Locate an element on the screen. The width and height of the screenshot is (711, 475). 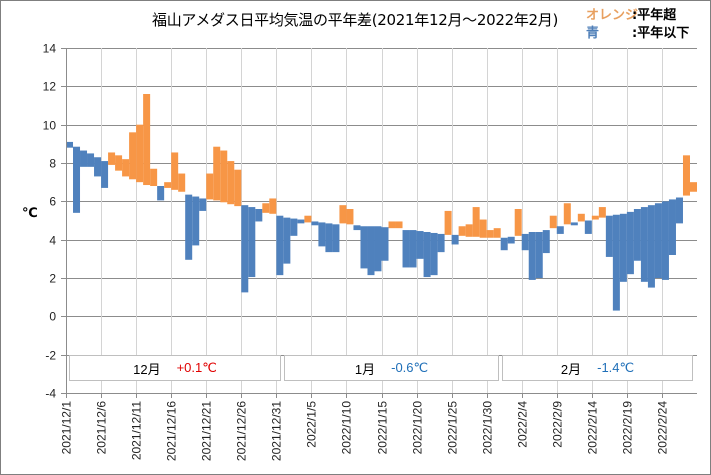
y-tick-label: 12 is located at coordinates (50, 87).